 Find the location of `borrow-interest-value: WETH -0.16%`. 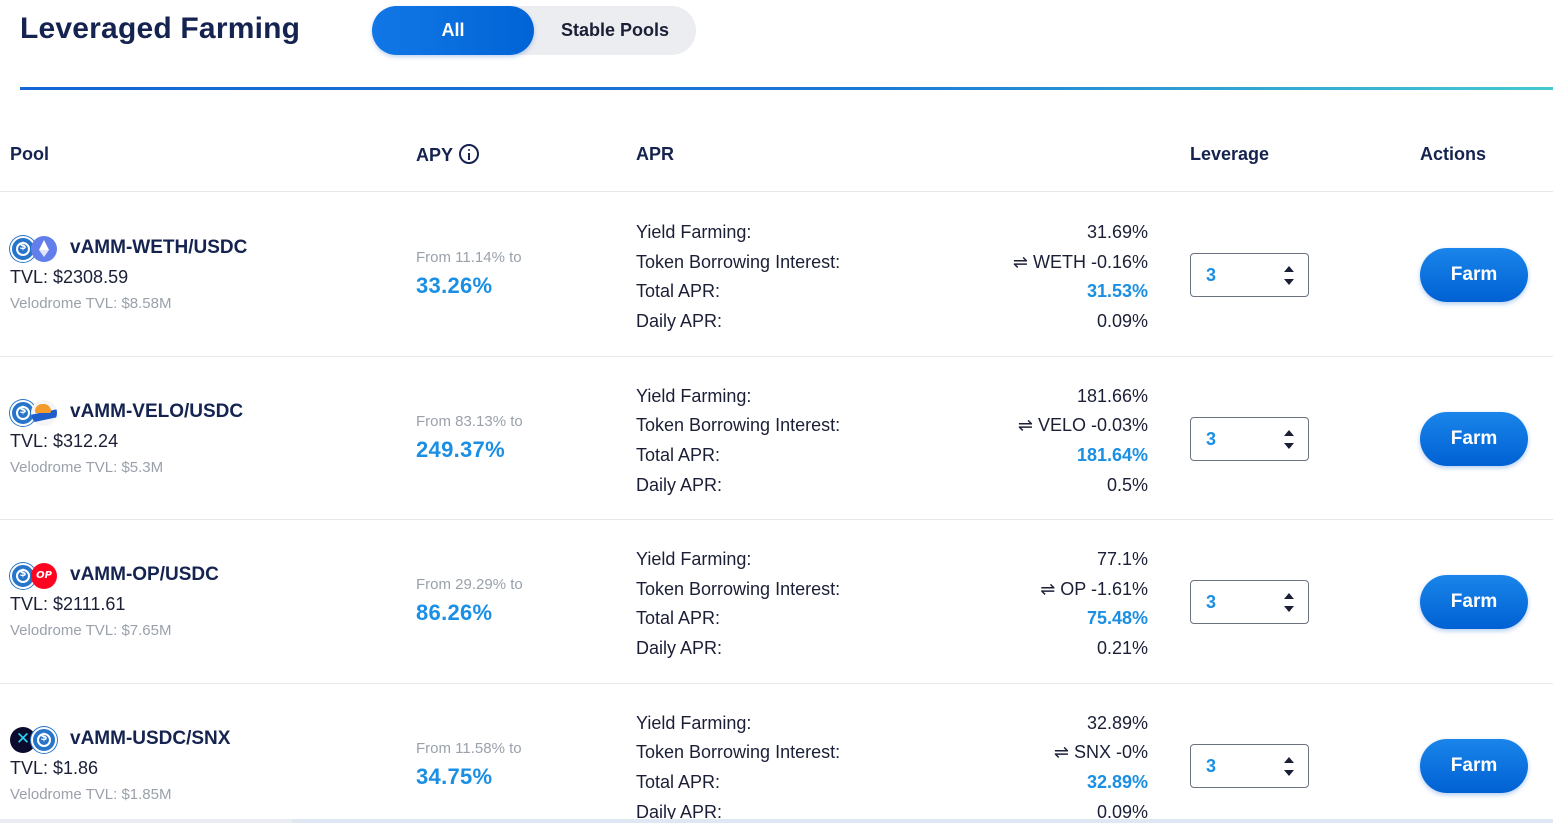

borrow-interest-value: WETH -0.16% is located at coordinates (1090, 261).